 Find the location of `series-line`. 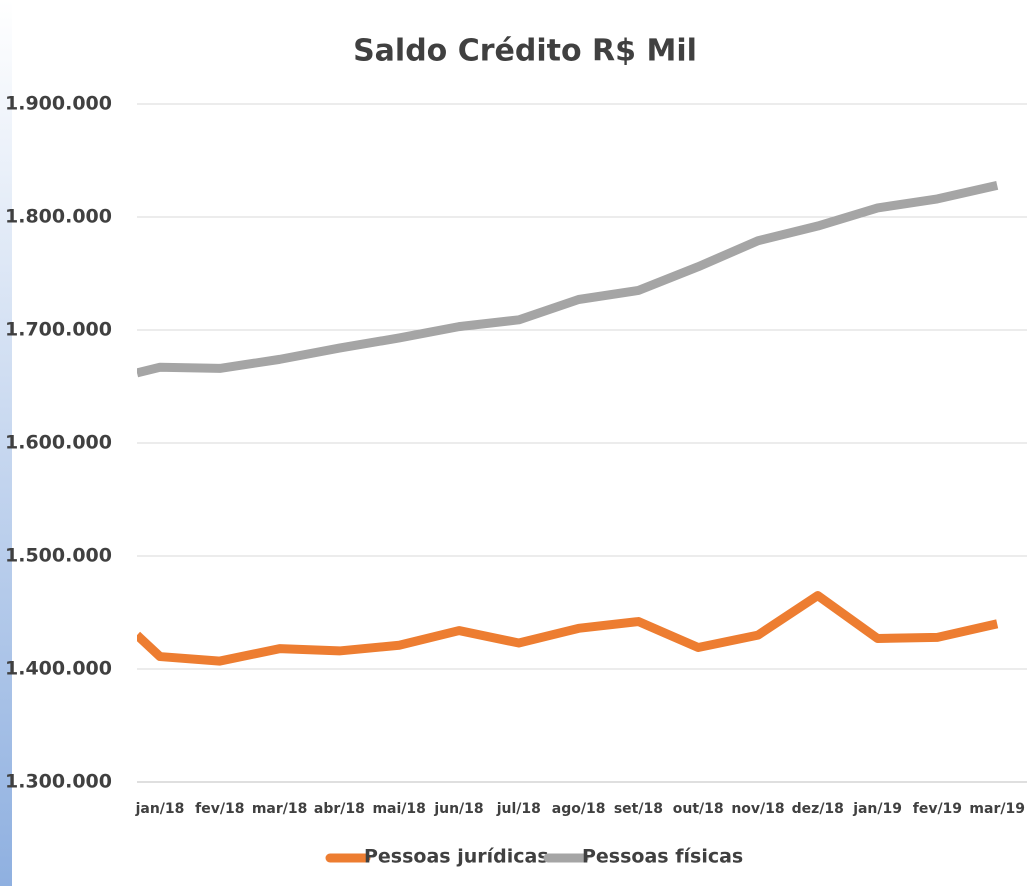

series-line is located at coordinates (568, 628).